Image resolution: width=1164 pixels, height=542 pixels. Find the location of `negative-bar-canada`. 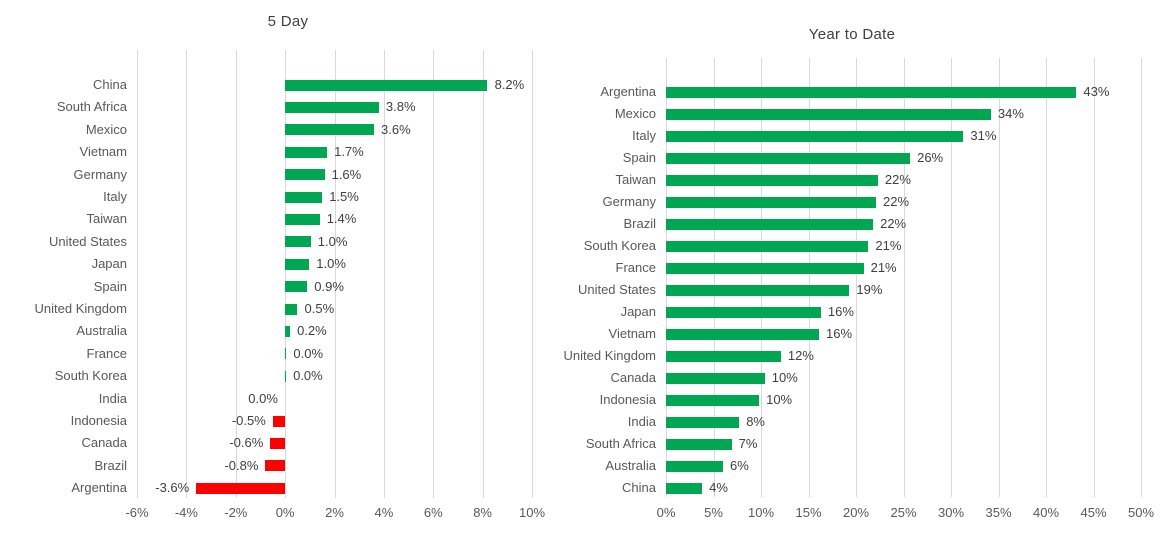

negative-bar-canada is located at coordinates (278, 443).